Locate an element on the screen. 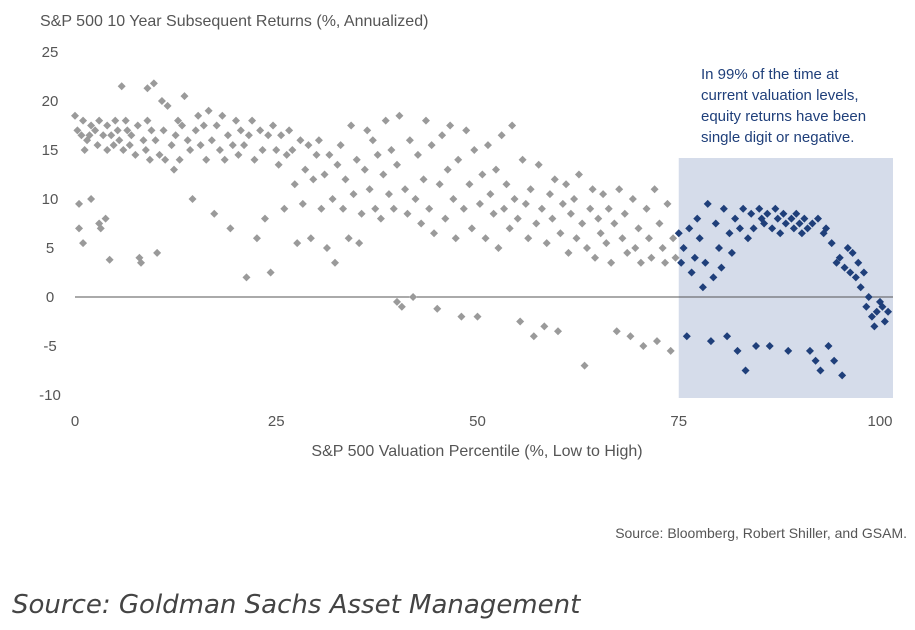 The height and width of the screenshot is (630, 915). x-tick-label: 50 is located at coordinates (477, 421).